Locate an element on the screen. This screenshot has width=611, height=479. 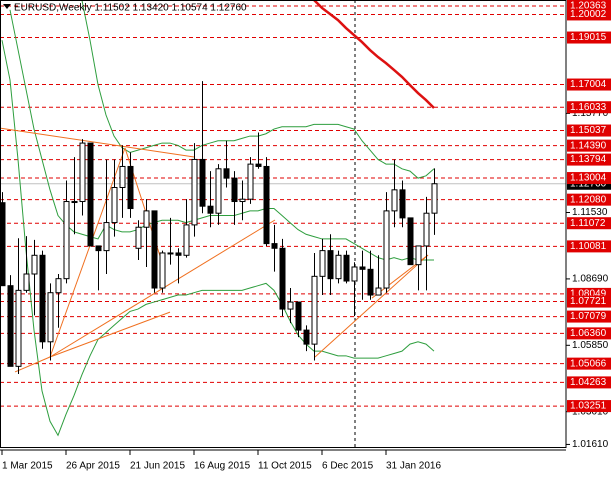
level-label: 1.20002 is located at coordinates (588, 14).